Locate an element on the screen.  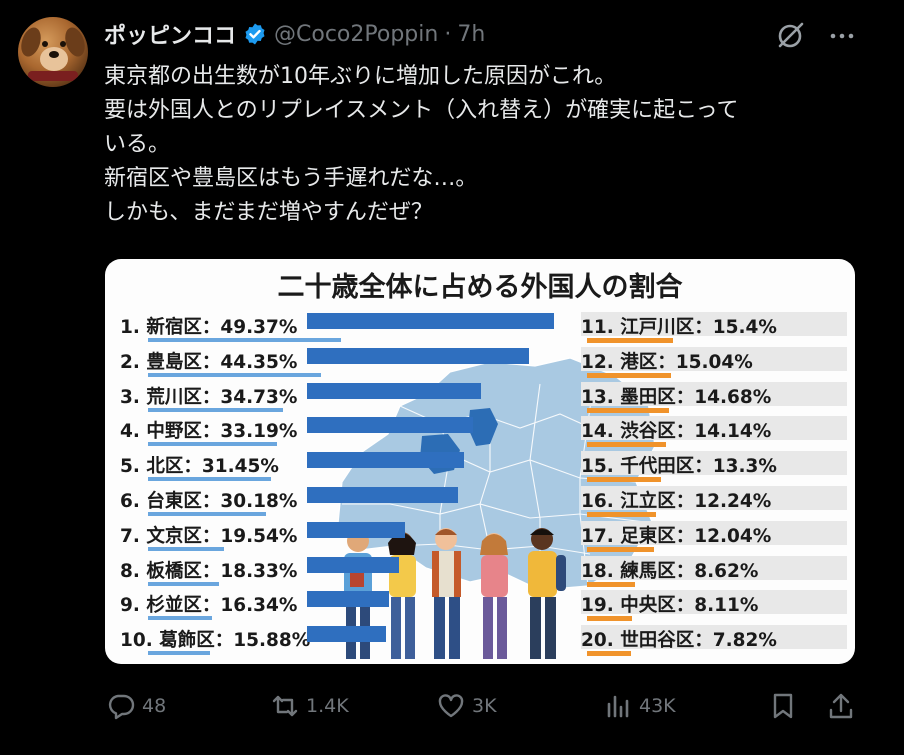
ranking-label: 1. 新宿区：49.37% is located at coordinates (209, 327).